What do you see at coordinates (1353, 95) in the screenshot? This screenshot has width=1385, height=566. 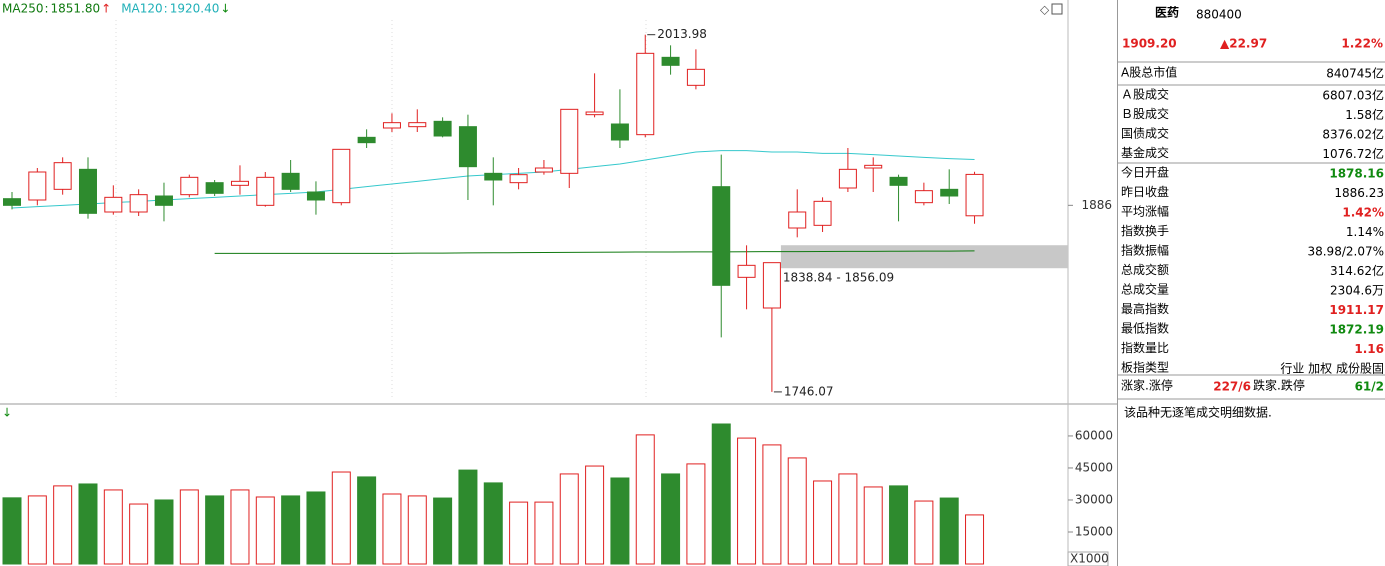 I see `row-value: 6807.03亿` at bounding box center [1353, 95].